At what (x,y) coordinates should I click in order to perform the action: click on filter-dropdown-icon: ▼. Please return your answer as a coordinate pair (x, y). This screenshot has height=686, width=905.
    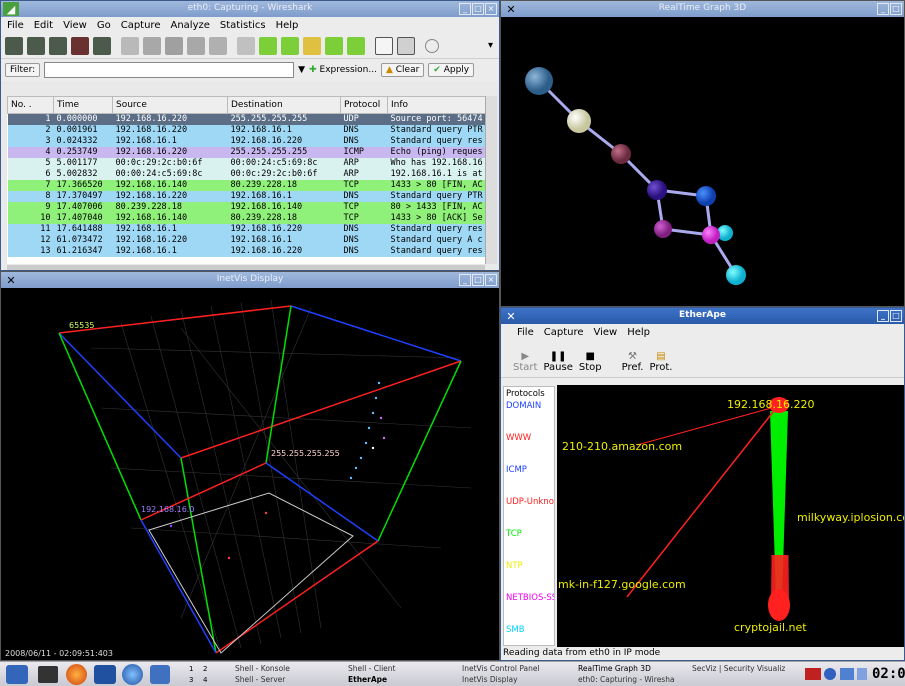
    Looking at the image, I should click on (302, 70).